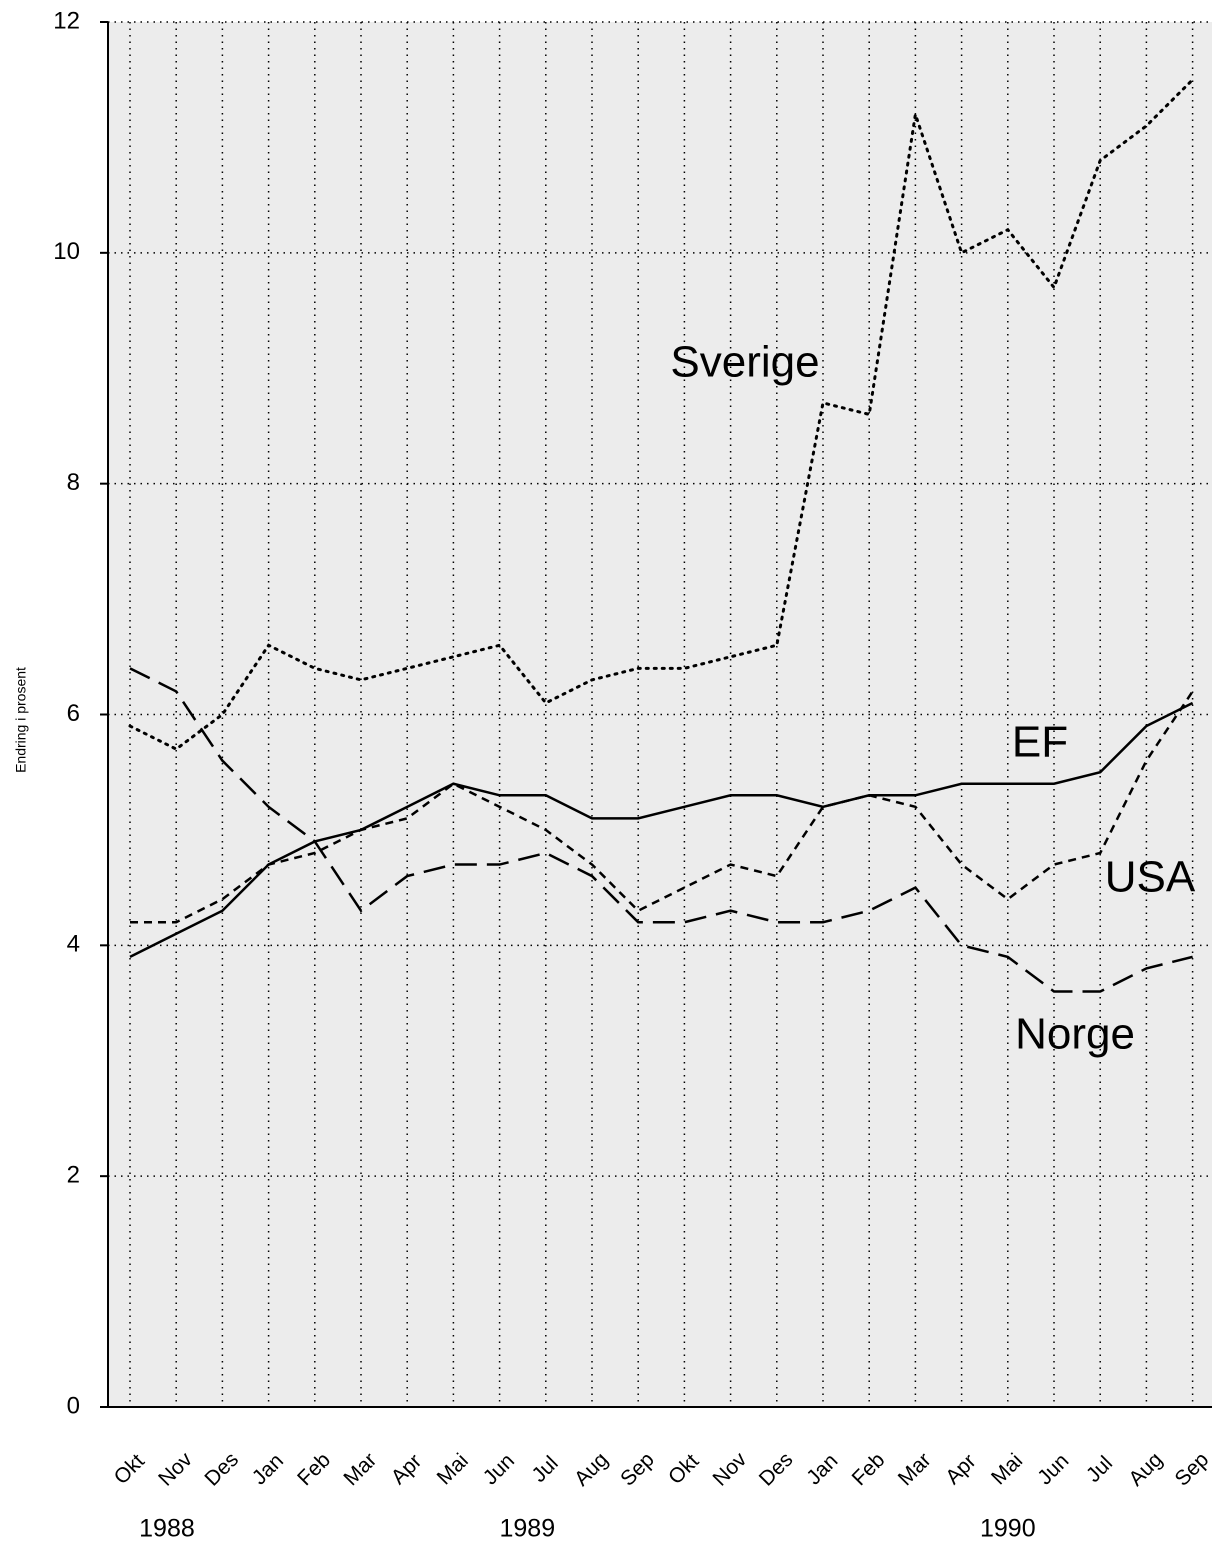 This screenshot has width=1212, height=1549. What do you see at coordinates (73, 482) in the screenshot?
I see `y-tick-label: 8` at bounding box center [73, 482].